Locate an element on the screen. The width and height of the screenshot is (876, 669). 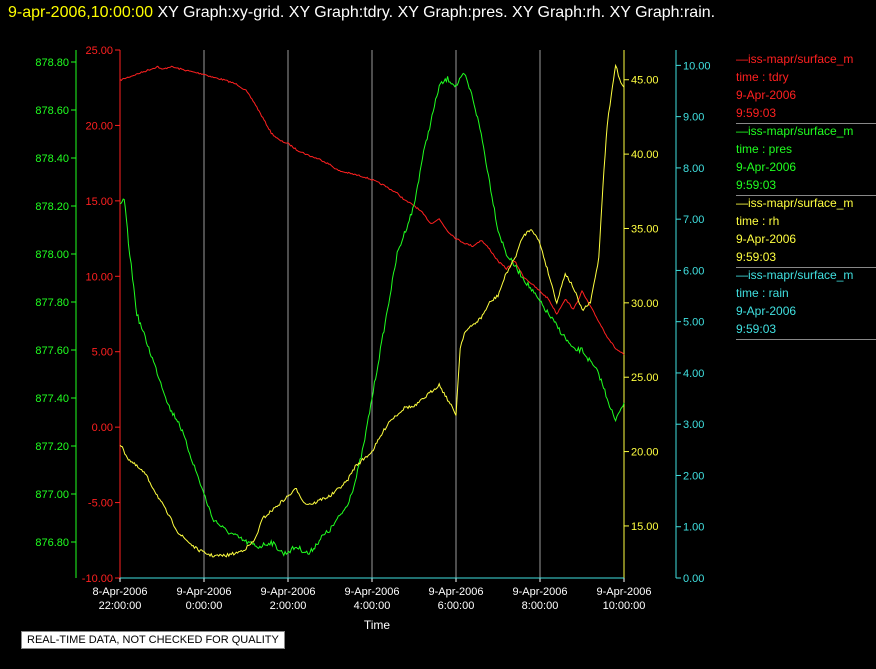
rh-tick-label: 45.00 is located at coordinates (645, 81).